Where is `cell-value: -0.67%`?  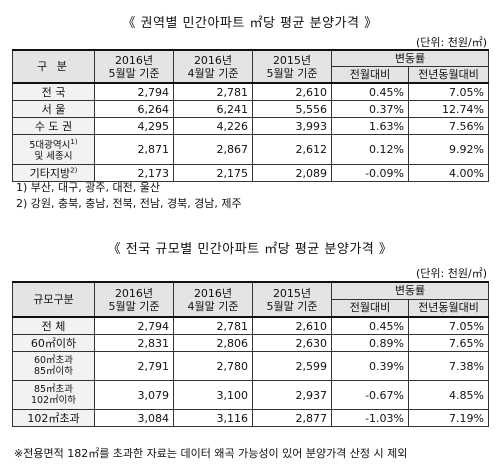
cell-value: -0.67% is located at coordinates (370, 395).